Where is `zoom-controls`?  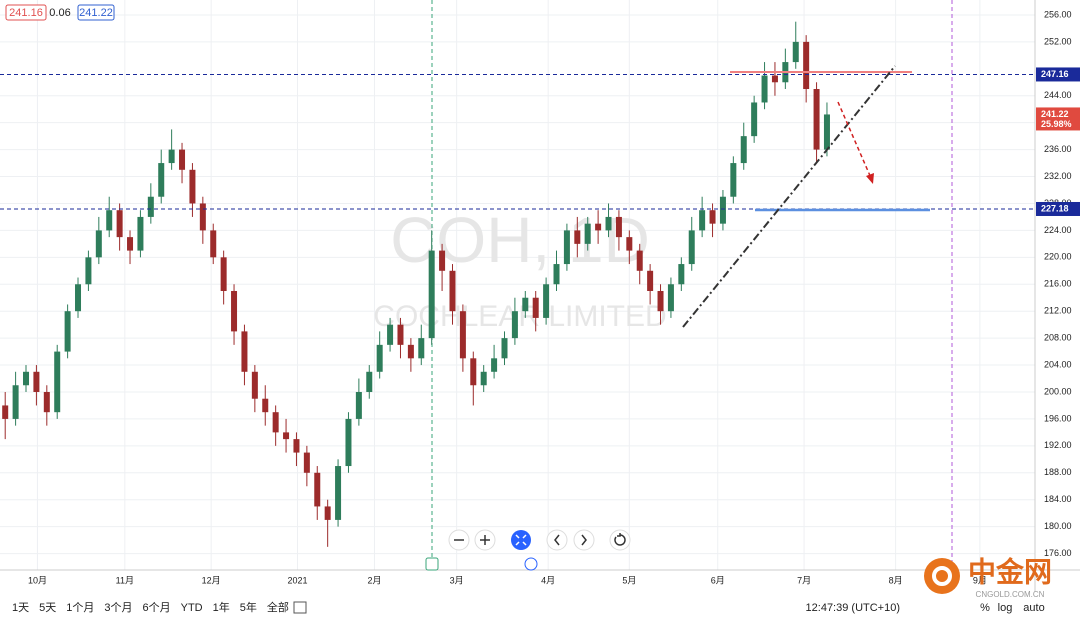 zoom-controls is located at coordinates (539, 540).